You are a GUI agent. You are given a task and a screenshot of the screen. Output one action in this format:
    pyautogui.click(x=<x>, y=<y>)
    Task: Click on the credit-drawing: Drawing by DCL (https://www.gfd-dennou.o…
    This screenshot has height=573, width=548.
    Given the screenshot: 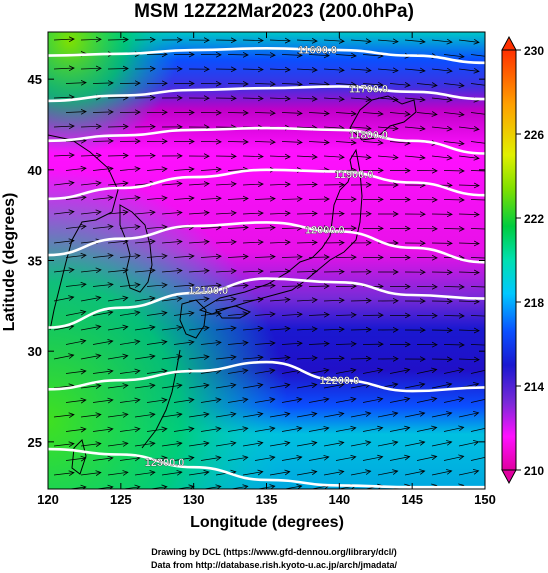 What is the action you would take?
    pyautogui.click(x=274, y=552)
    